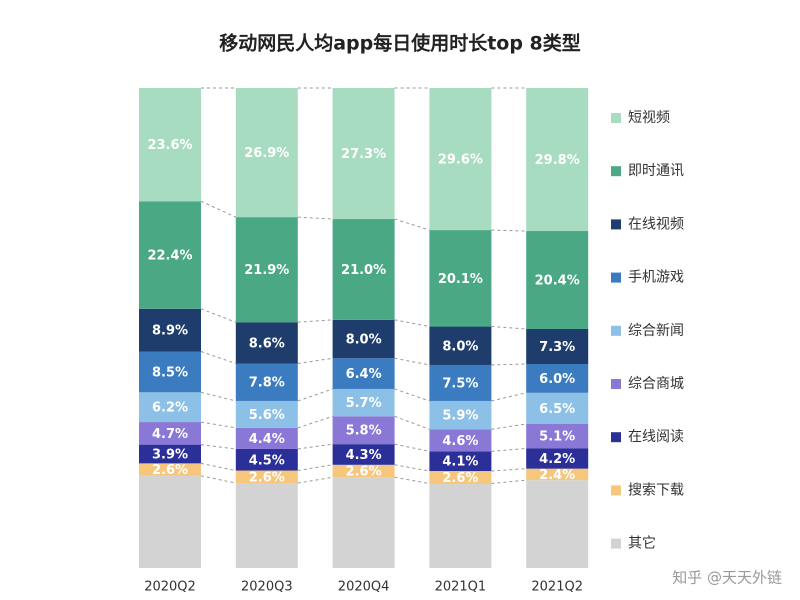 The height and width of the screenshot is (600, 800). I want to click on data-label: 8.5%, so click(170, 372).